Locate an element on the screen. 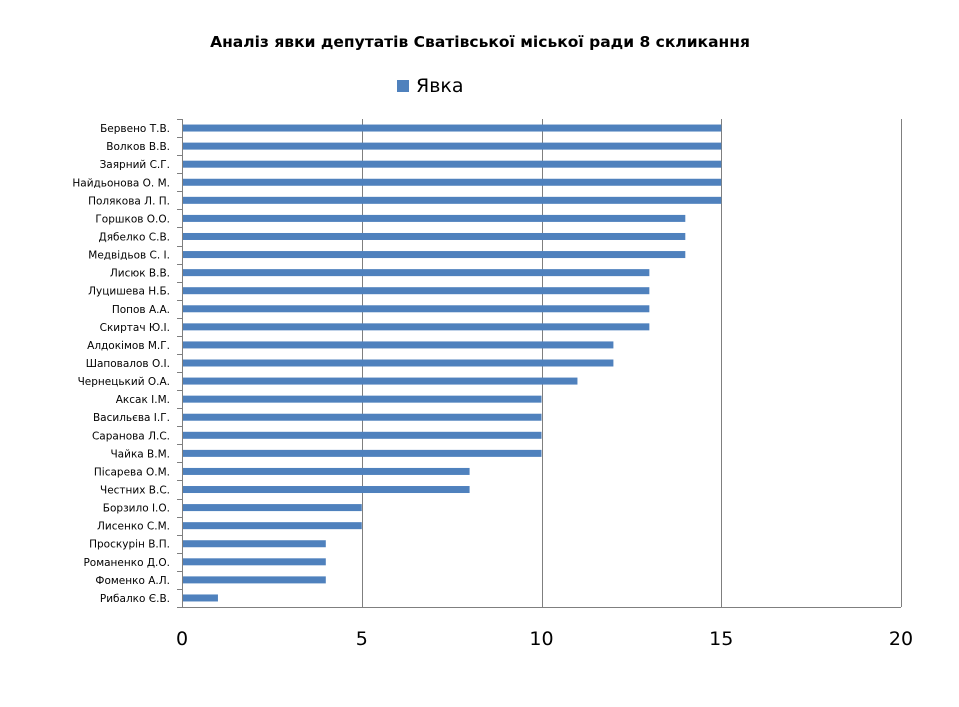  legend: Явка is located at coordinates (430, 86).